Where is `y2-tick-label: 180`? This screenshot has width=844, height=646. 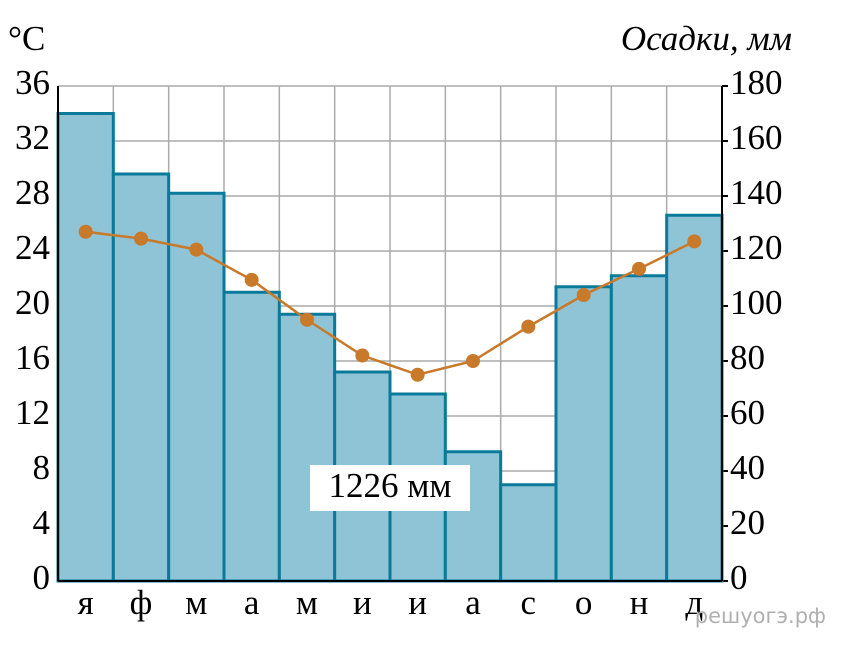 y2-tick-label: 180 is located at coordinates (756, 82).